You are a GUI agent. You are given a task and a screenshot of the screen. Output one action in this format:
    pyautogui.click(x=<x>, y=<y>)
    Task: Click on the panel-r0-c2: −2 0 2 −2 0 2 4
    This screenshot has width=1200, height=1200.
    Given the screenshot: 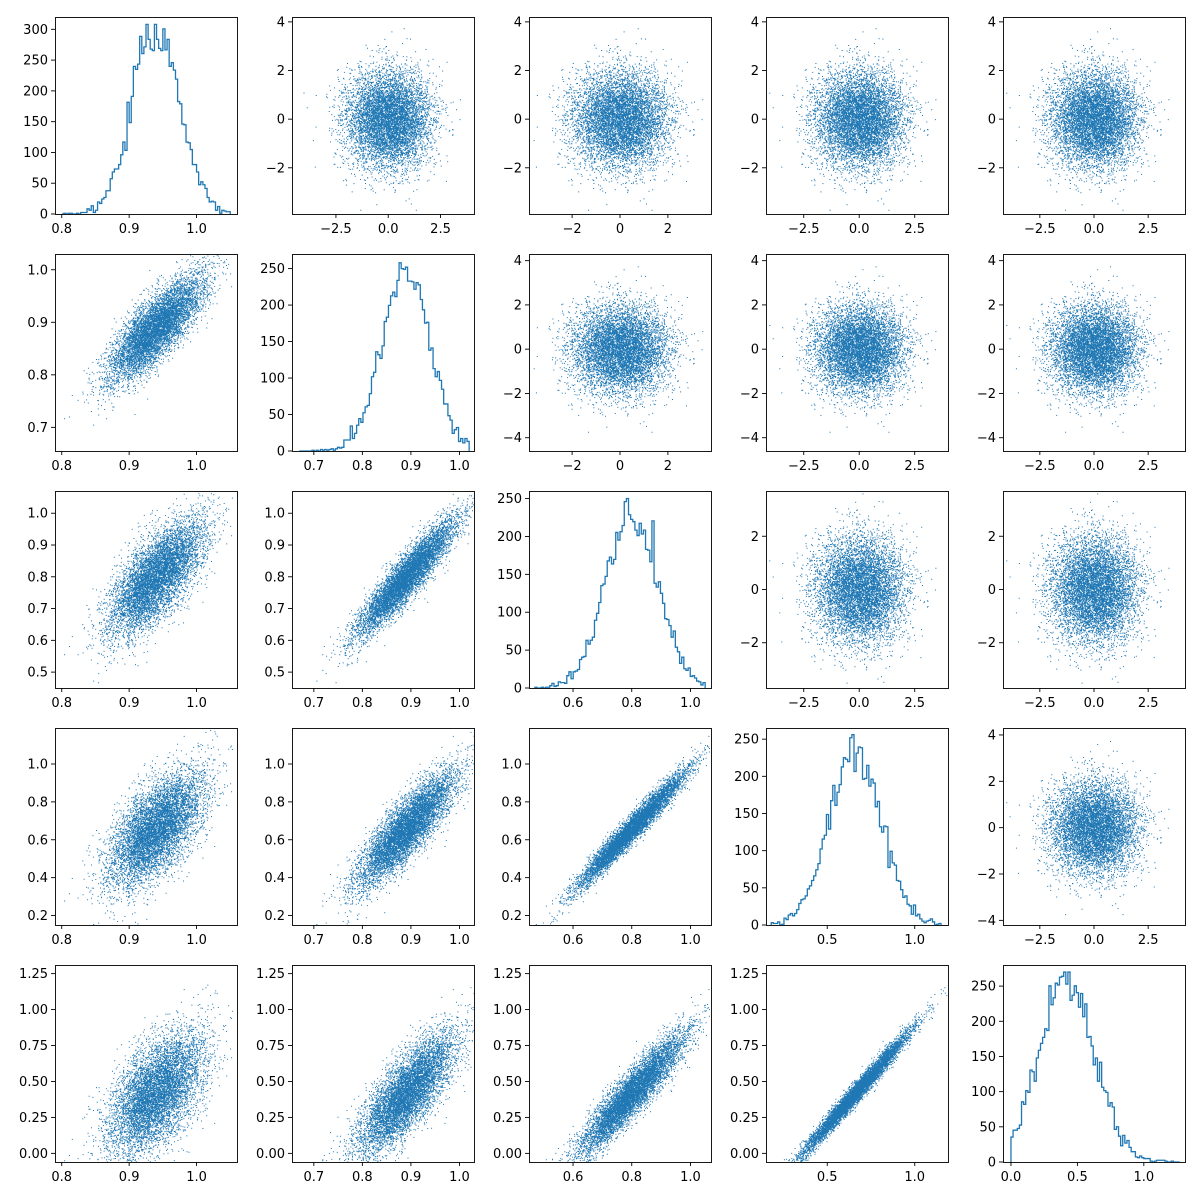 What is the action you would take?
    pyautogui.click(x=607, y=126)
    